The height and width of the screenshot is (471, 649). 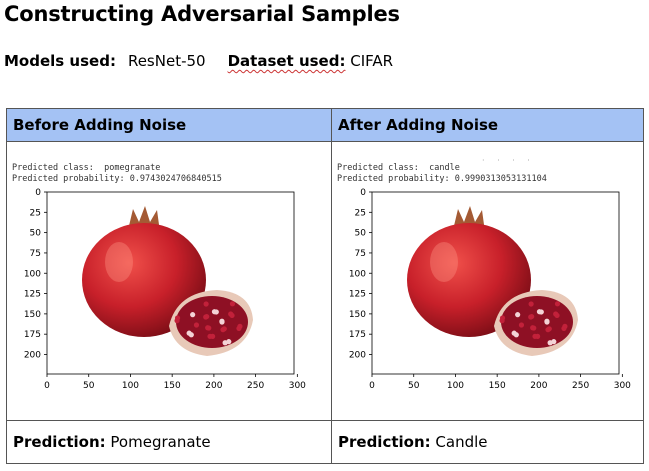 What do you see at coordinates (461, 442) in the screenshot?
I see `prediction-value-after: Candle` at bounding box center [461, 442].